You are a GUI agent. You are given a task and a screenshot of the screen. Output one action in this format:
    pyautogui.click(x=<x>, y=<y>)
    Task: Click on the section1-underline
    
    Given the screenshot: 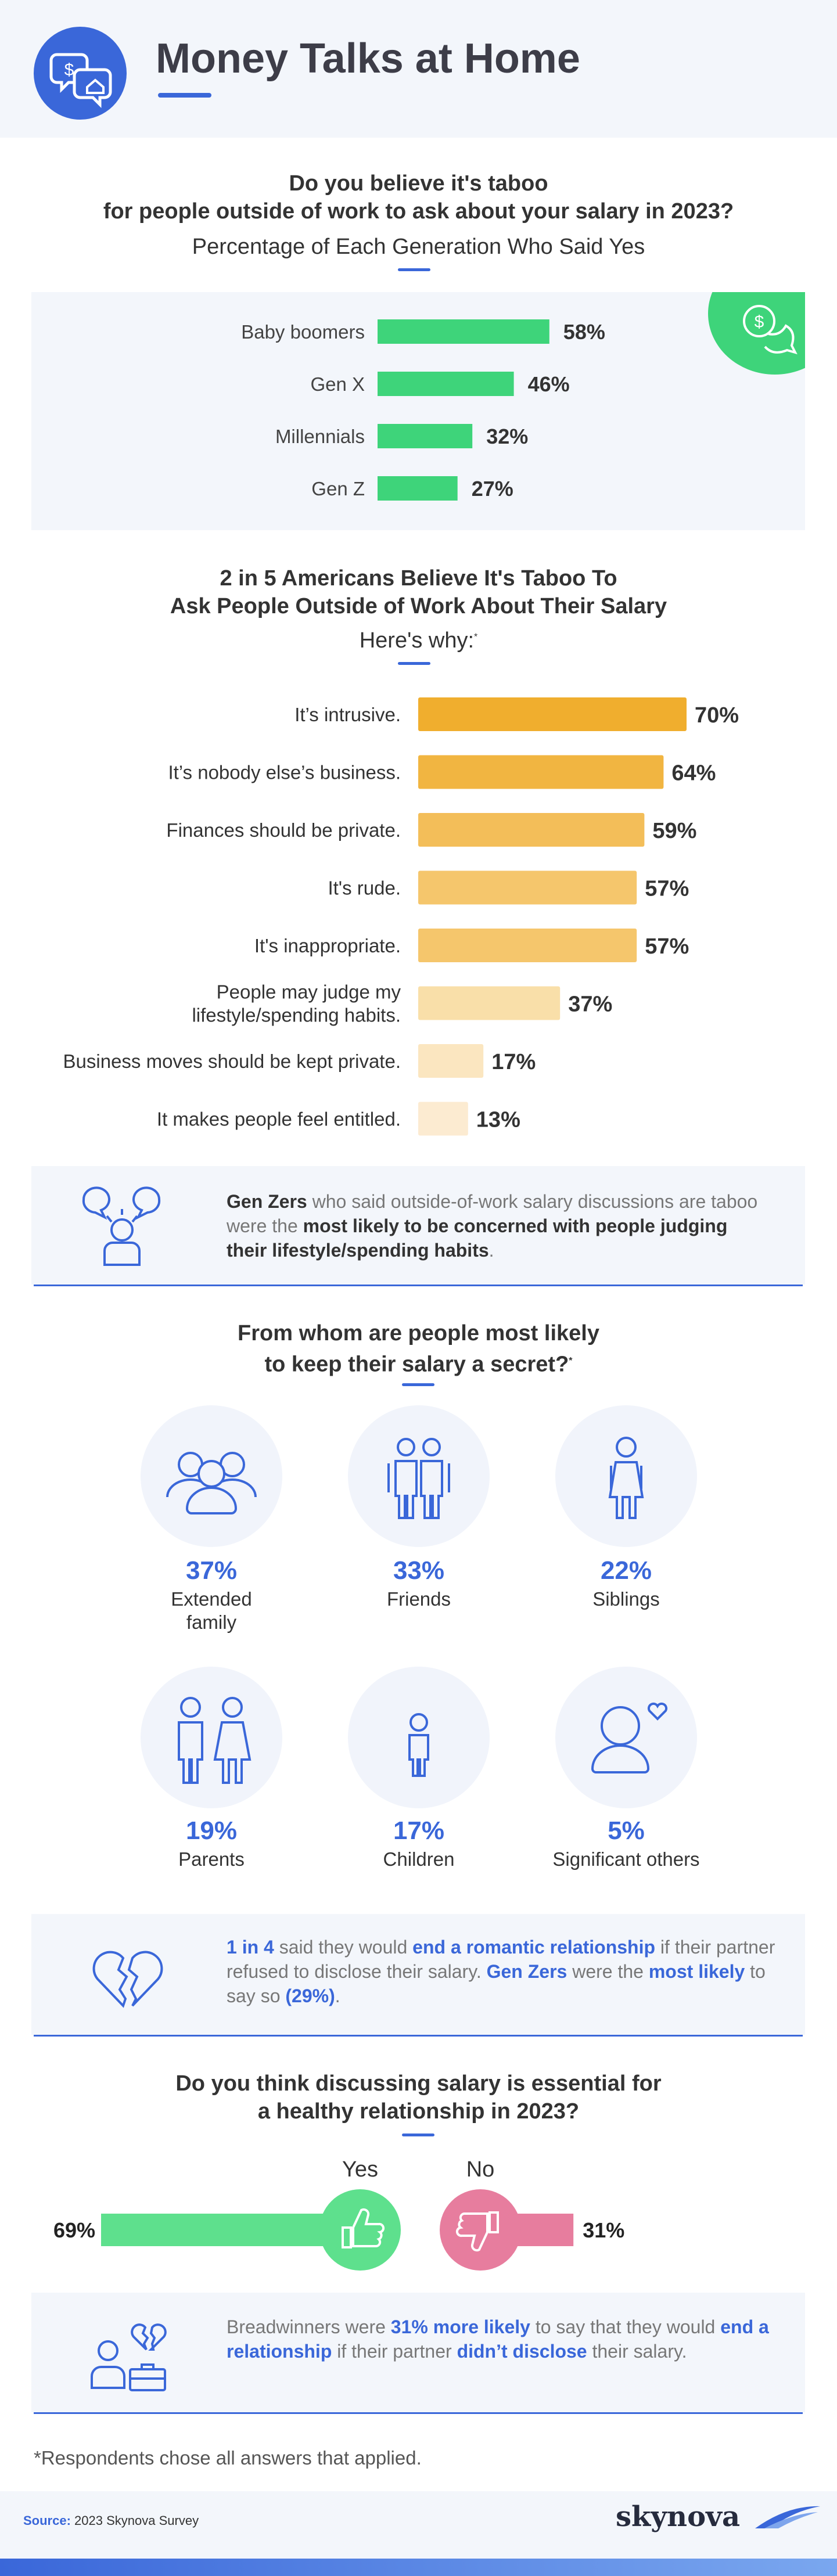 What is the action you would take?
    pyautogui.click(x=414, y=269)
    